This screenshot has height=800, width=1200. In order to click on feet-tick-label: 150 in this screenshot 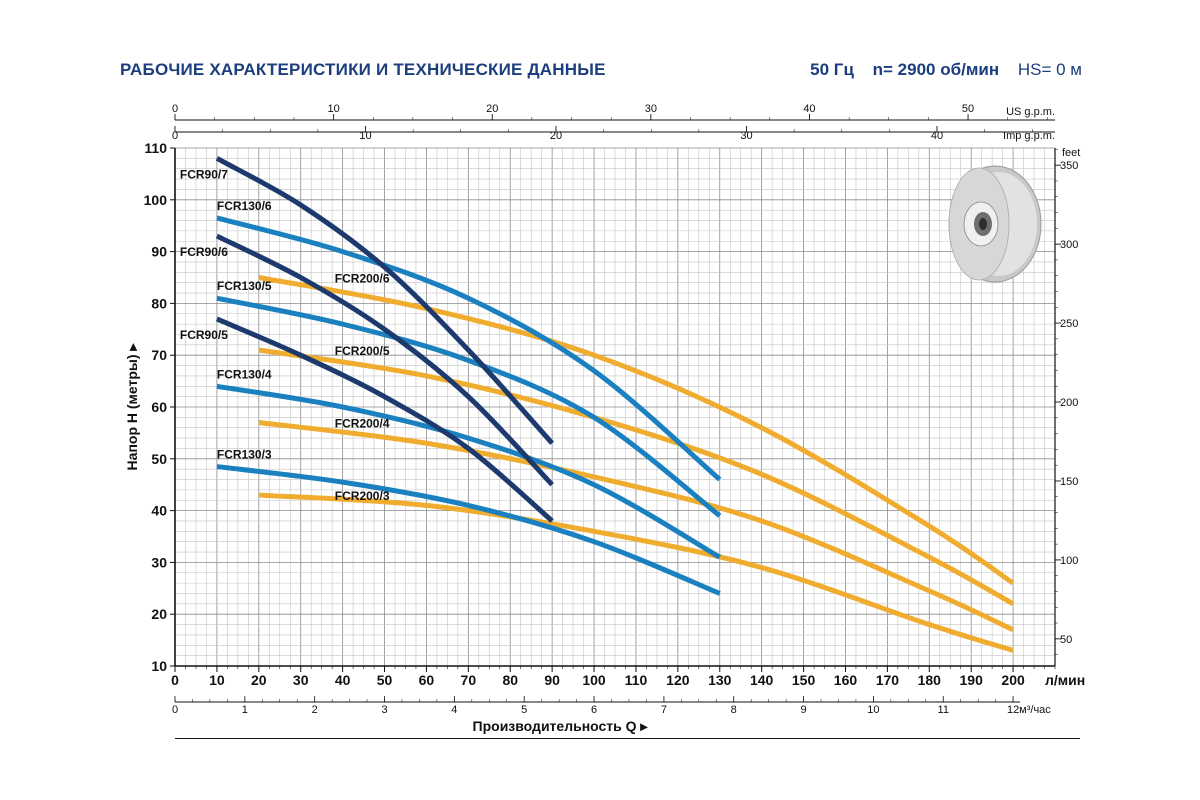, I will do `click(1069, 482)`.